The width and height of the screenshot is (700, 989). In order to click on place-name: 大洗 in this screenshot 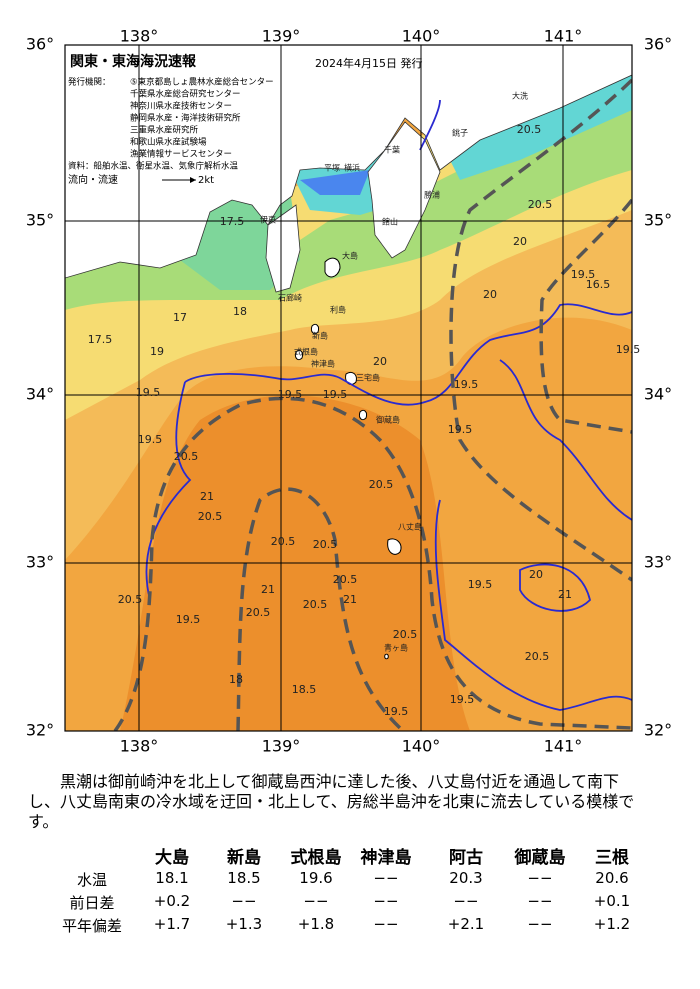, I will do `click(520, 96)`.